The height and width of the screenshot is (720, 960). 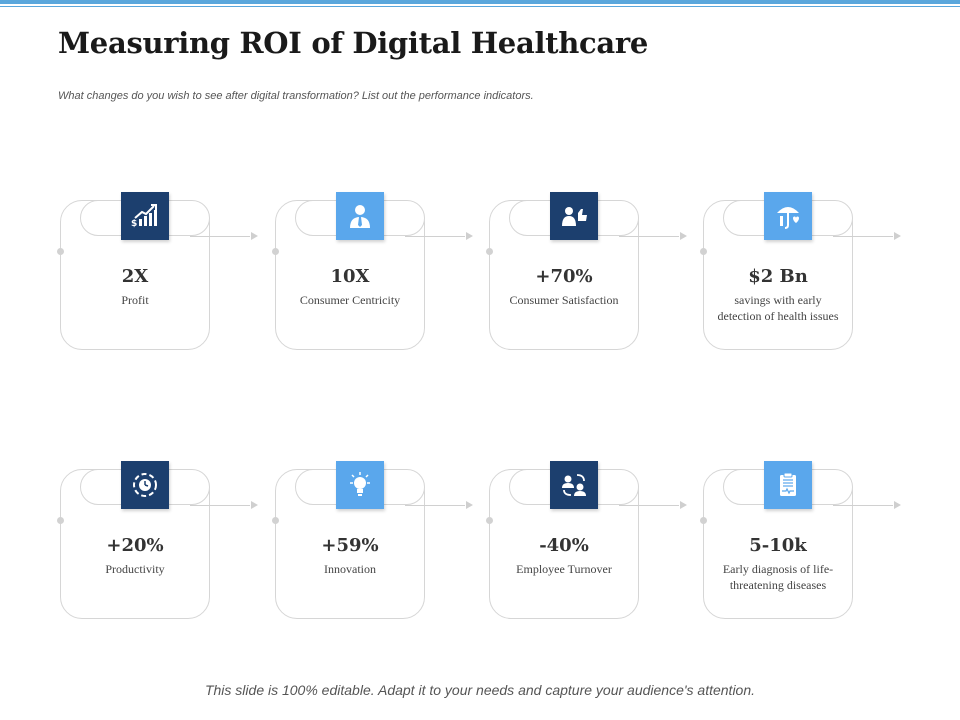 I want to click on indicator-label: Consumer Centricity, so click(x=350, y=300).